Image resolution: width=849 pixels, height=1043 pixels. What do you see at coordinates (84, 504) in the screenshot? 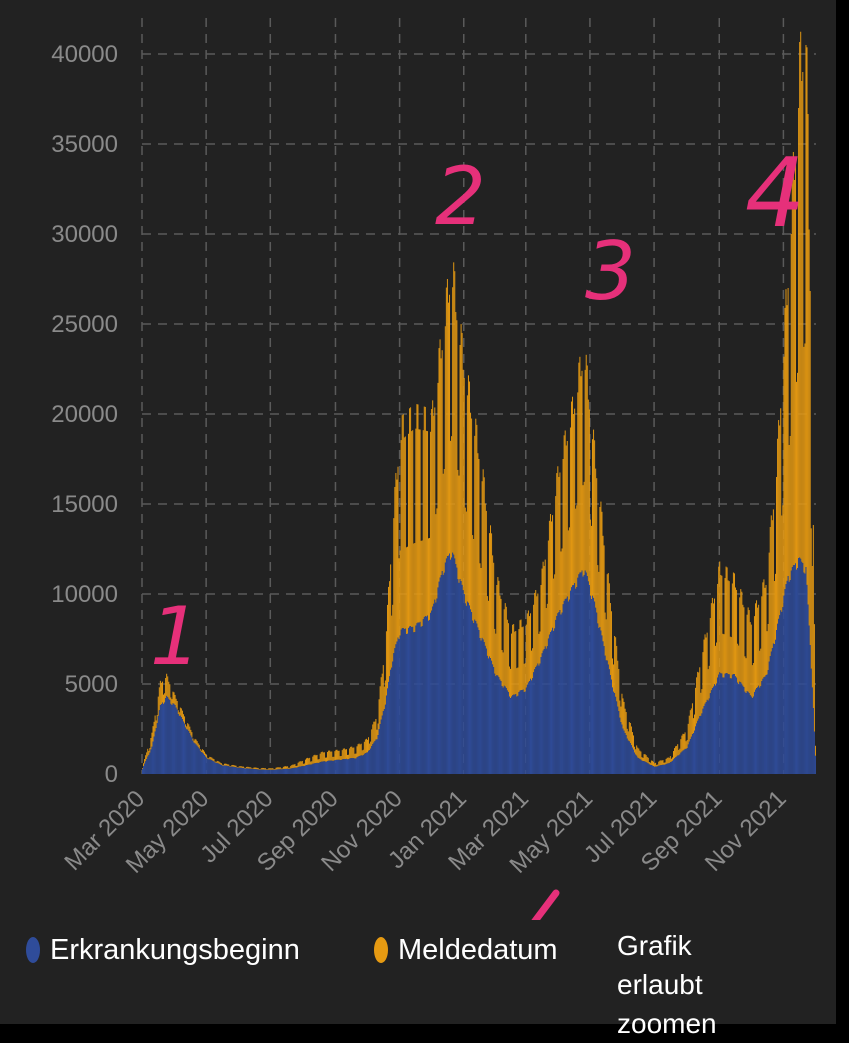
I see `y-tick-label: 15000` at bounding box center [84, 504].